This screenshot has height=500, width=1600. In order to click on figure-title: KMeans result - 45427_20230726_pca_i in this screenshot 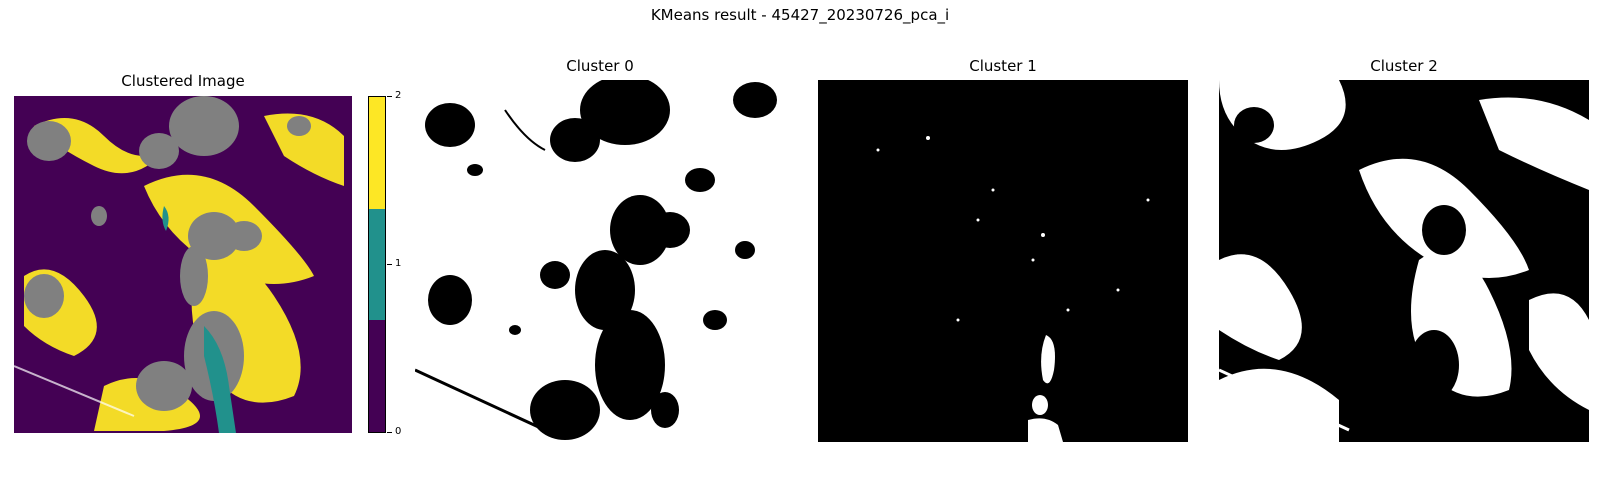, I will do `click(800, 15)`.